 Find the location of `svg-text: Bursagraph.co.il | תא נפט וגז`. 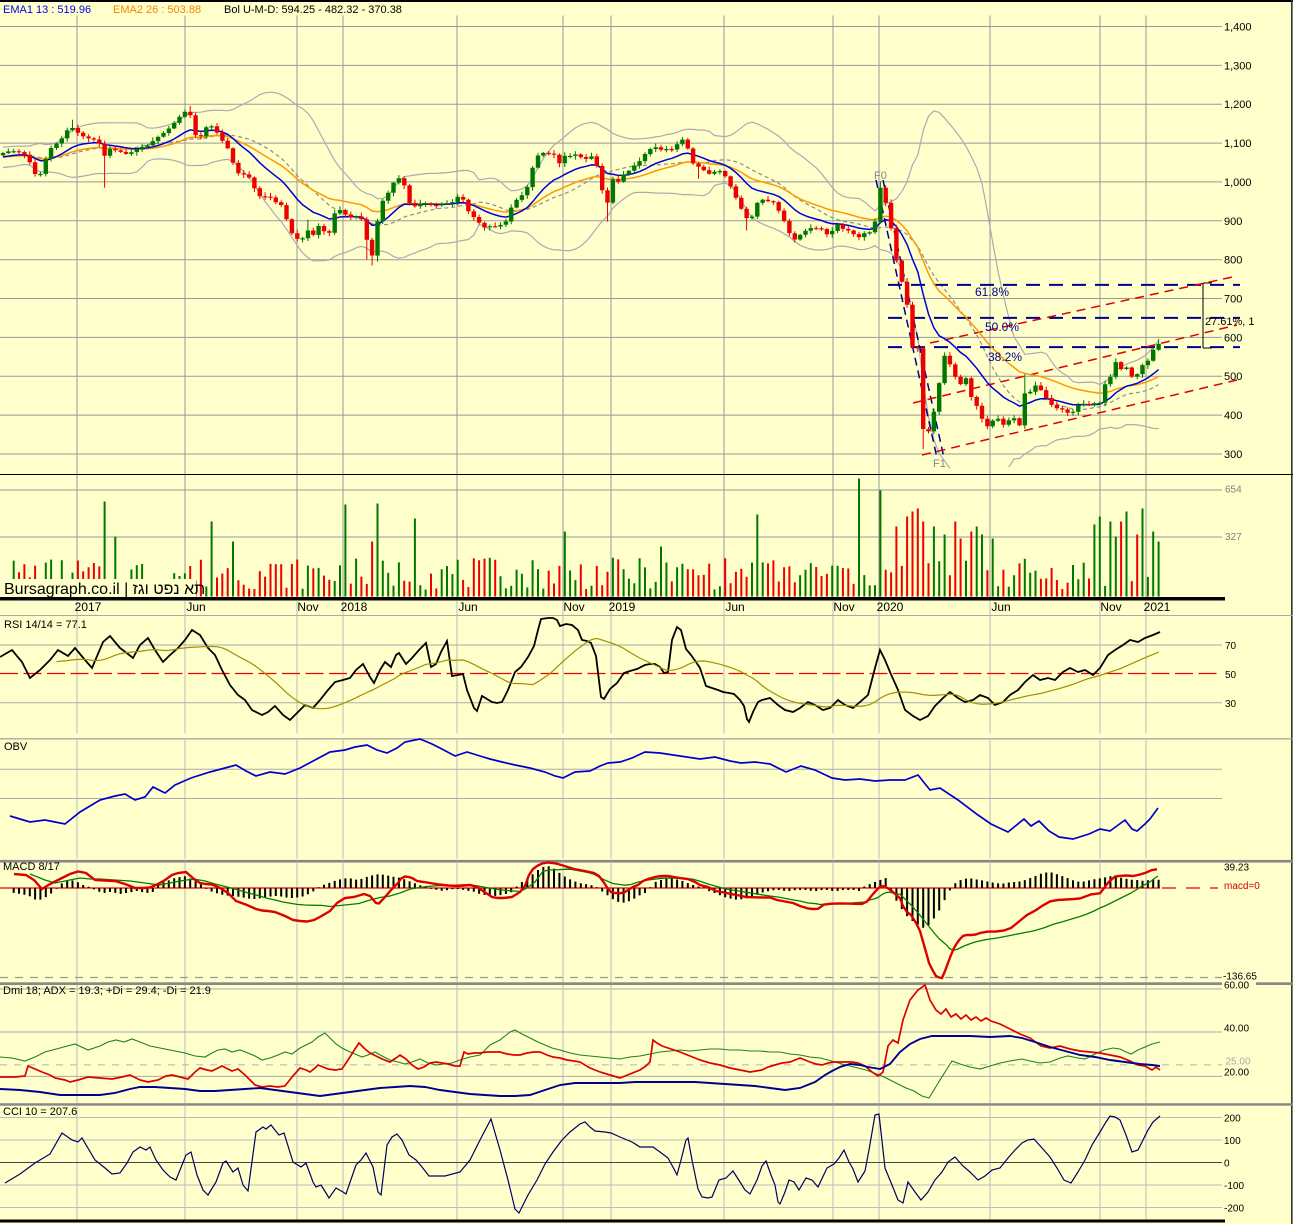

svg-text: Bursagraph.co.il | תא נפט וגז is located at coordinates (104, 589).